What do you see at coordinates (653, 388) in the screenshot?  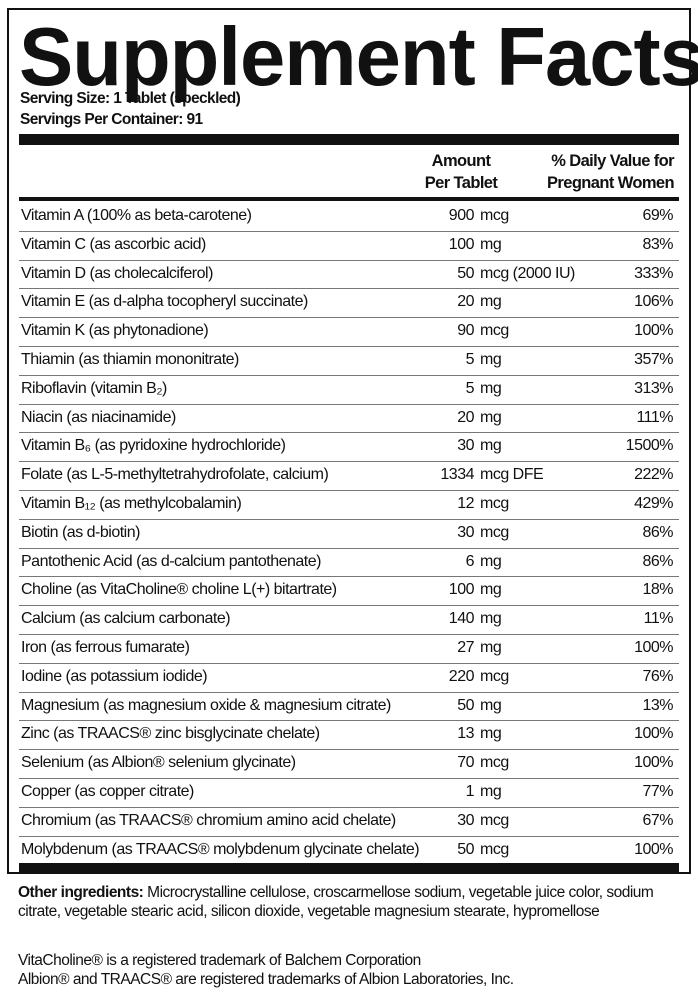 I see `daily-value-percent: 313%` at bounding box center [653, 388].